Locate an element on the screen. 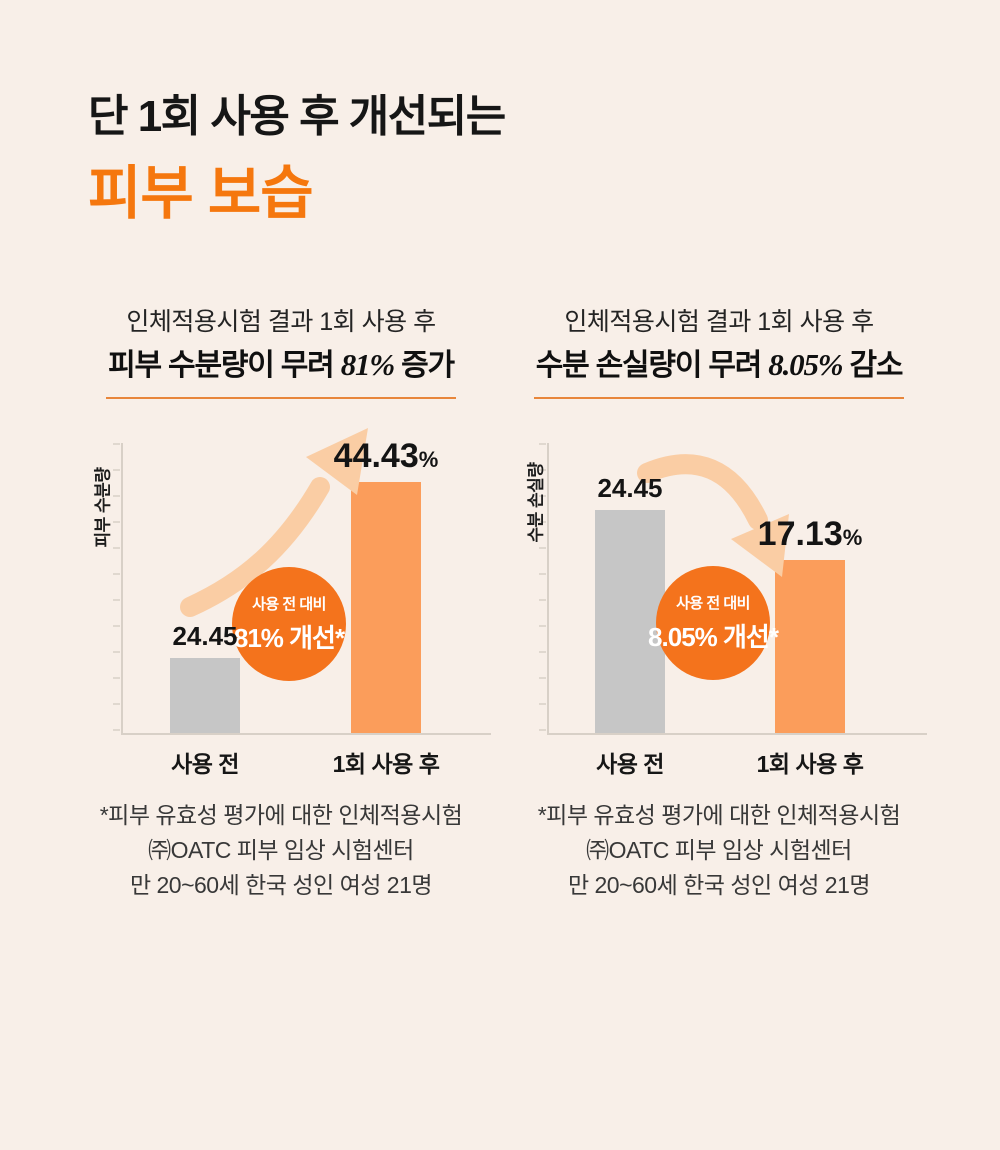 The width and height of the screenshot is (1000, 1150). y-axis-label: 피부 수분량 is located at coordinates (103, 507).